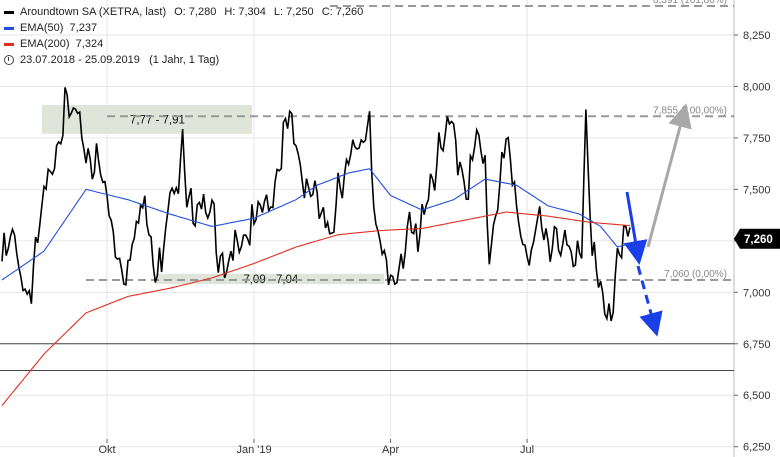 This screenshot has height=457, width=780. I want to click on arrow-down-blue-icon, so click(635, 228).